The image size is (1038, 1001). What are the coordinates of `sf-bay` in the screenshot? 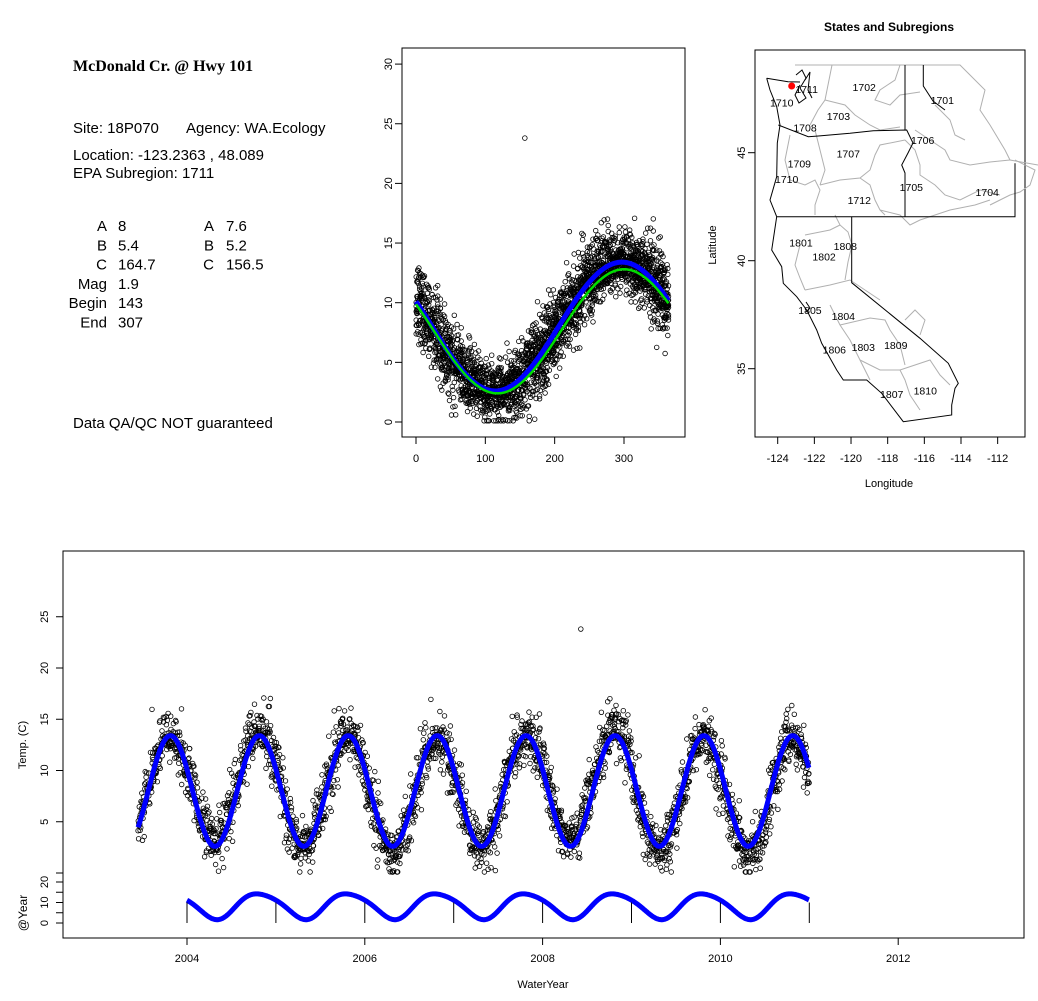 It's located at (808, 307).